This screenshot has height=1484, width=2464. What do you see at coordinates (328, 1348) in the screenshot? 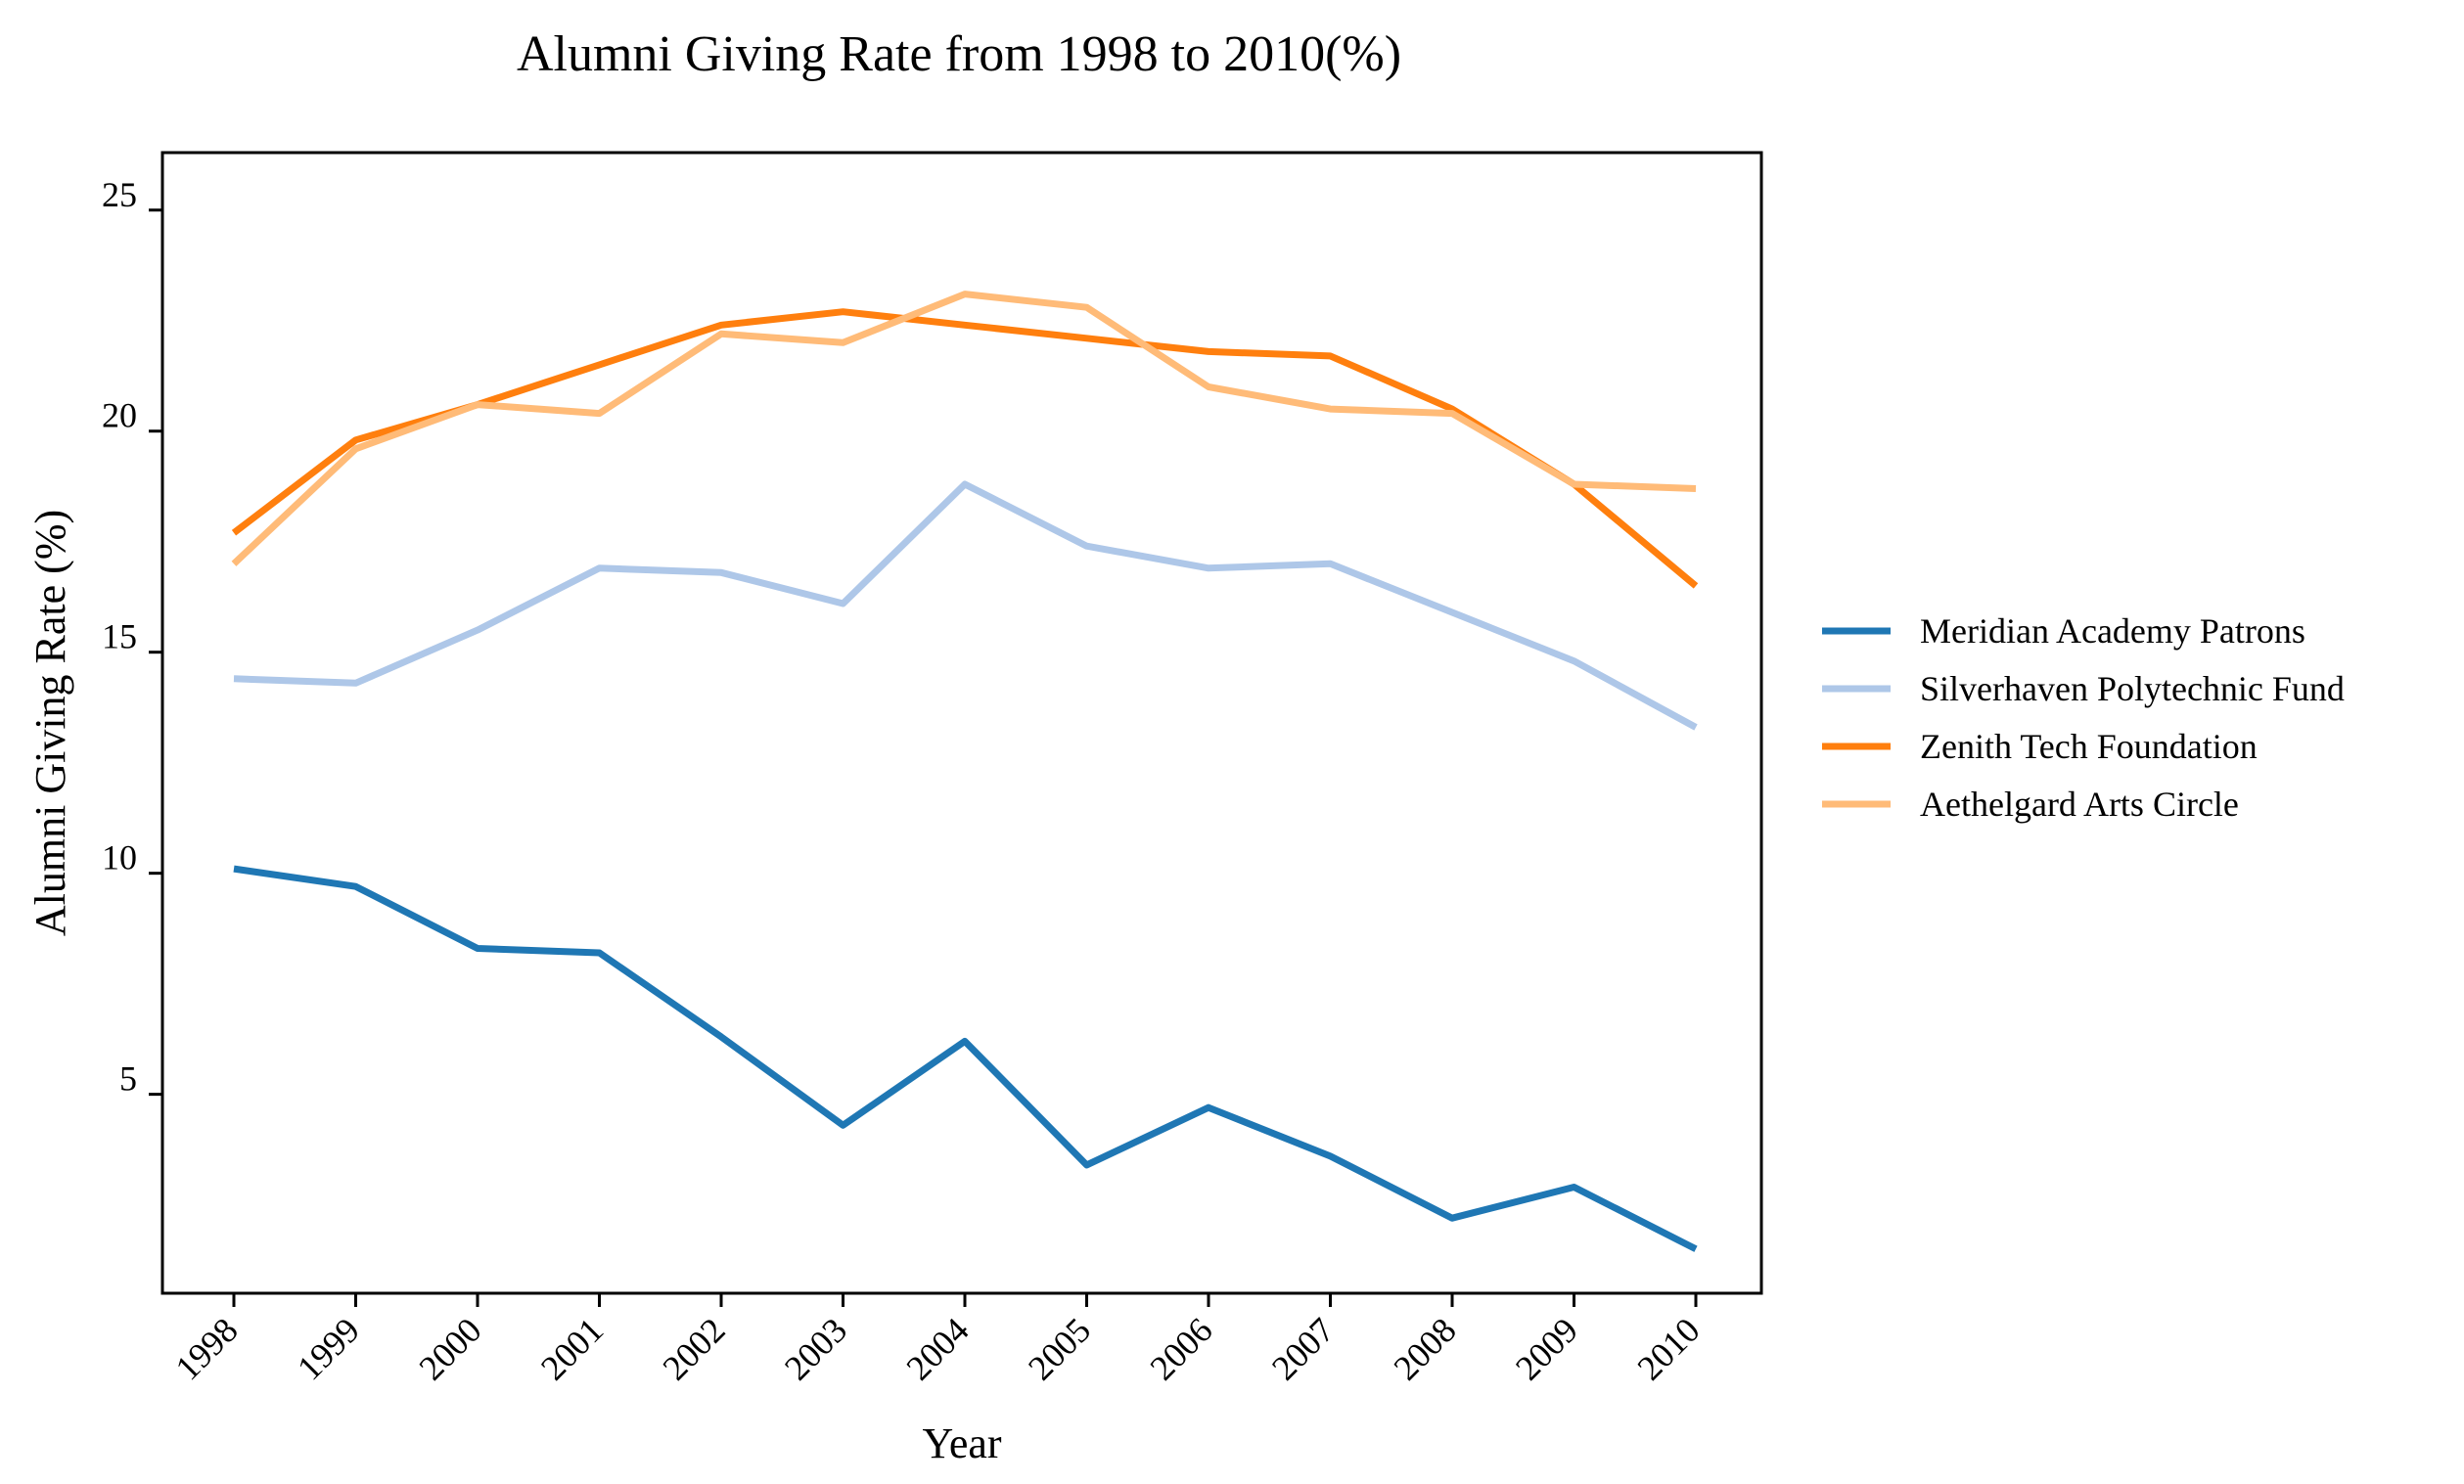
I see `x-tick-label: 1999` at bounding box center [328, 1348].